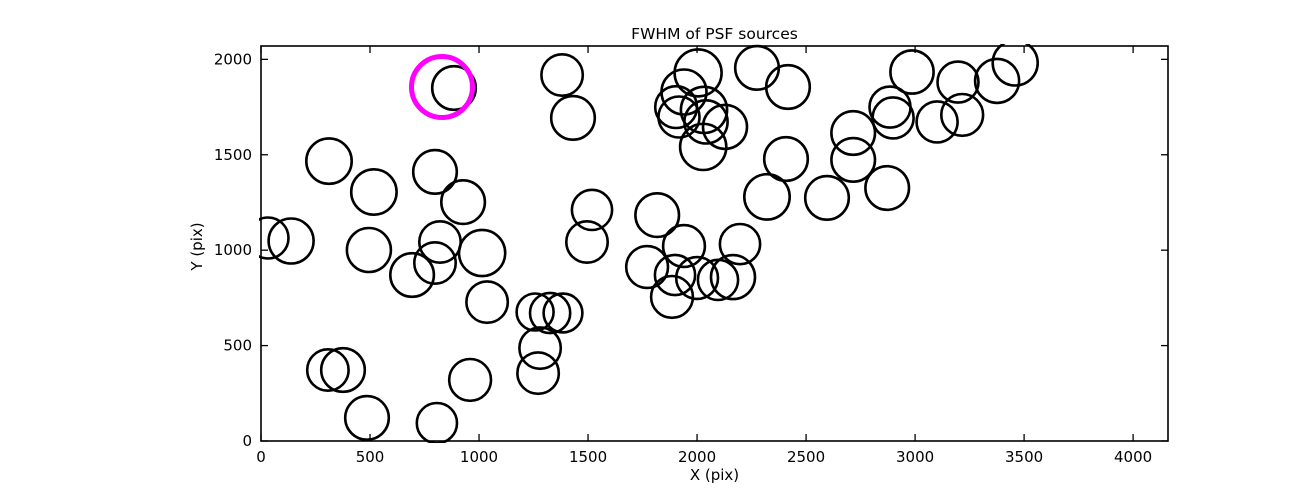  Describe the element at coordinates (197, 246) in the screenshot. I see `y-axis-label: Y (pix)` at that location.